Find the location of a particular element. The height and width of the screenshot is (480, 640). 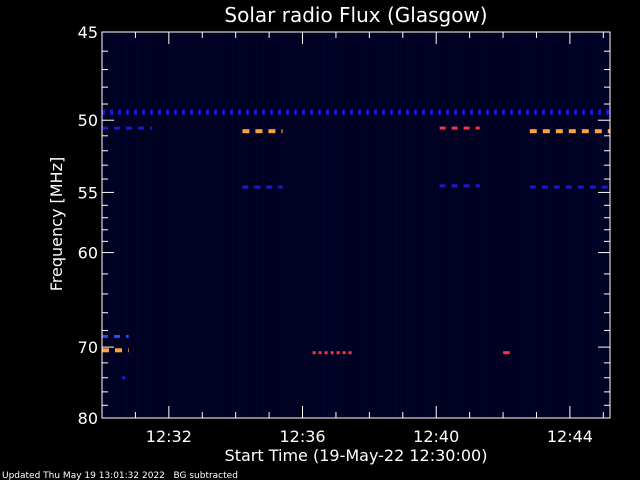

y-tick-label: 55 is located at coordinates (88, 192).